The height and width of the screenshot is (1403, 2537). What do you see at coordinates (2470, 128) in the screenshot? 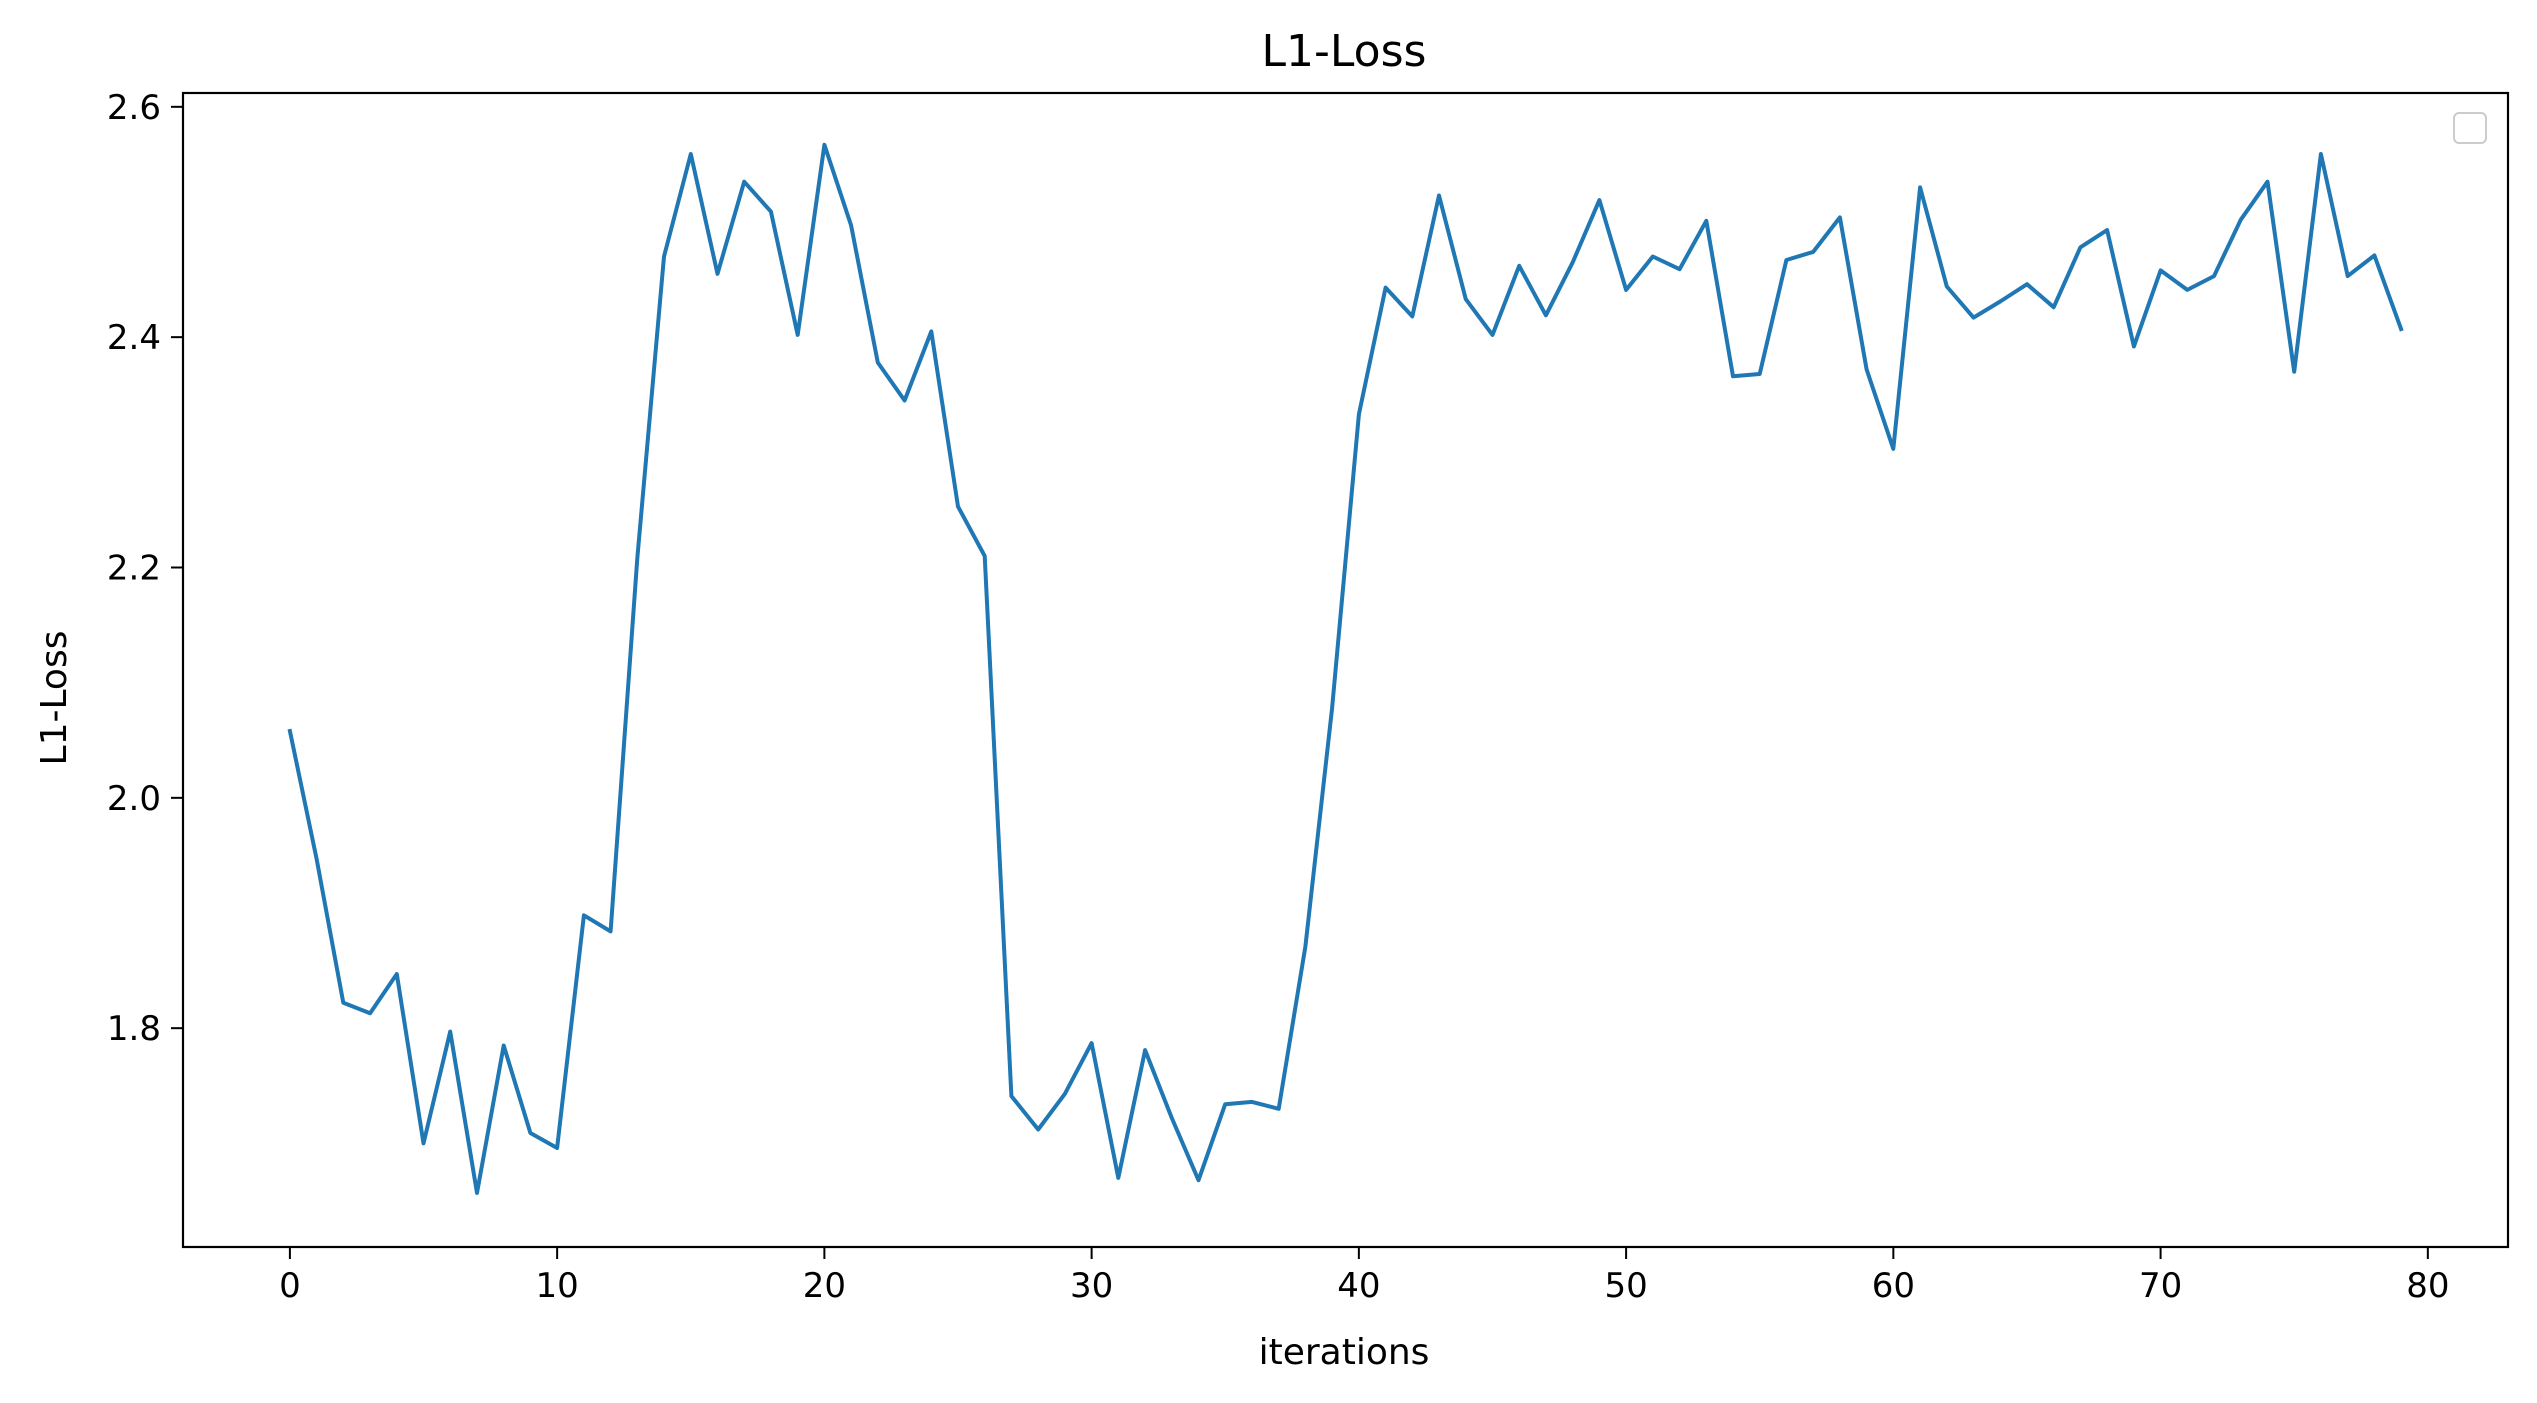
I see `legend-box` at bounding box center [2470, 128].